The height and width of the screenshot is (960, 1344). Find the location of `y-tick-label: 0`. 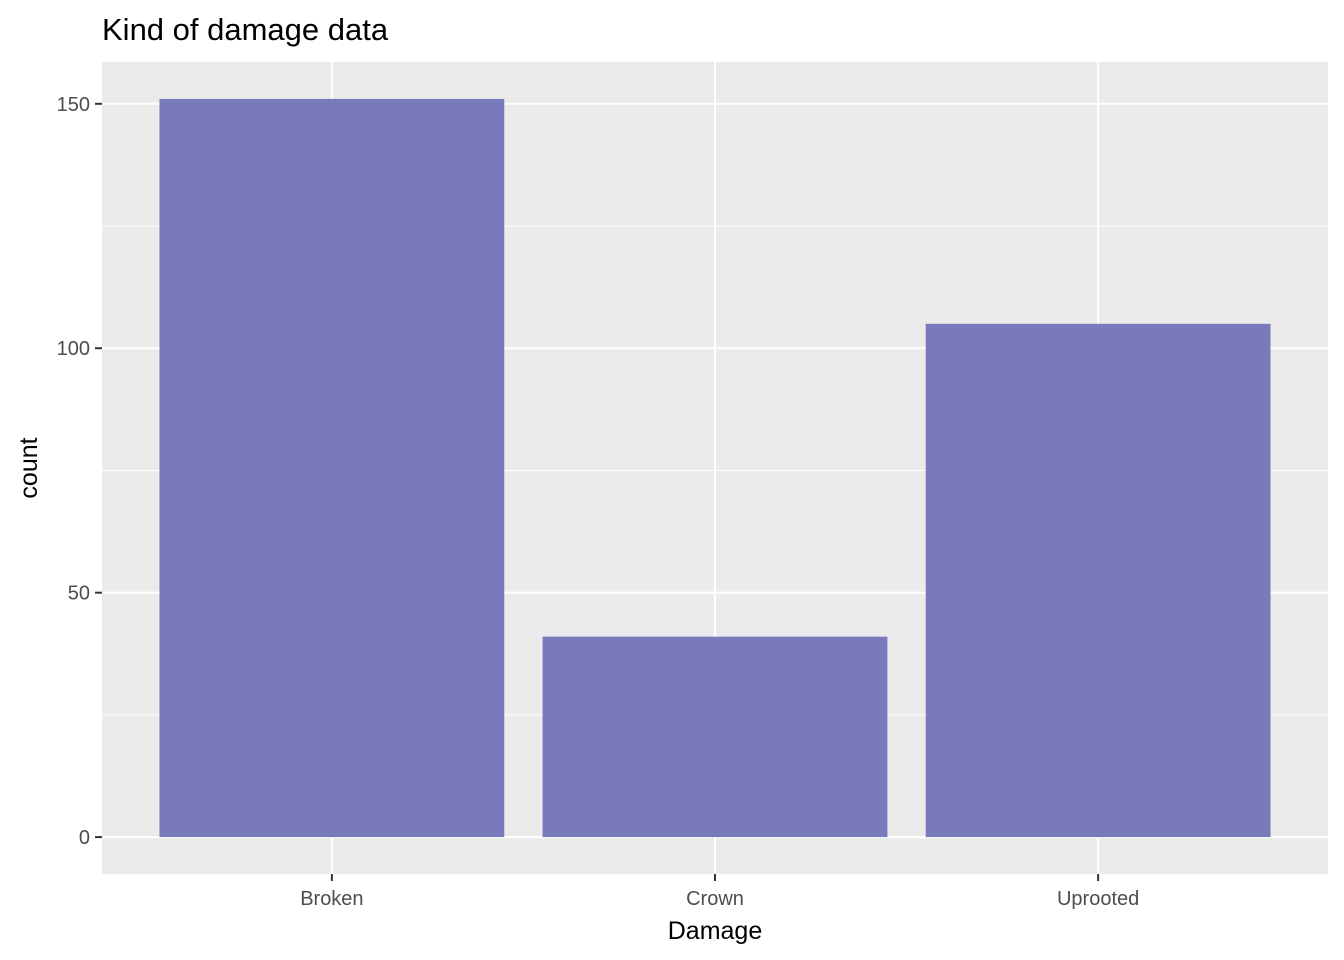

y-tick-label: 0 is located at coordinates (84, 838).